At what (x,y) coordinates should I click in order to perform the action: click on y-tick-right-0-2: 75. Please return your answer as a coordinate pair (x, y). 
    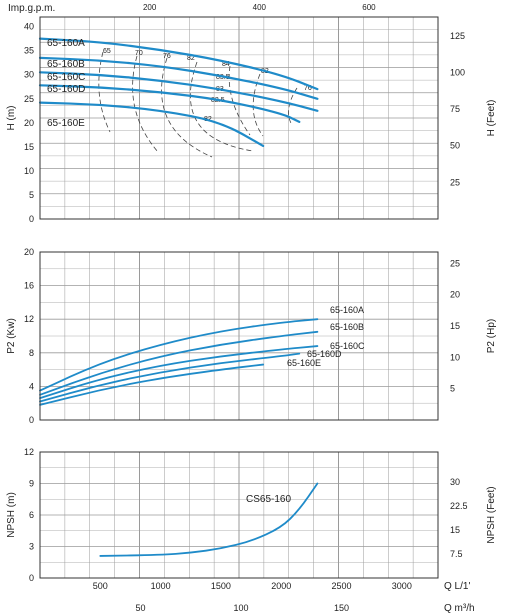
    Looking at the image, I should click on (455, 109).